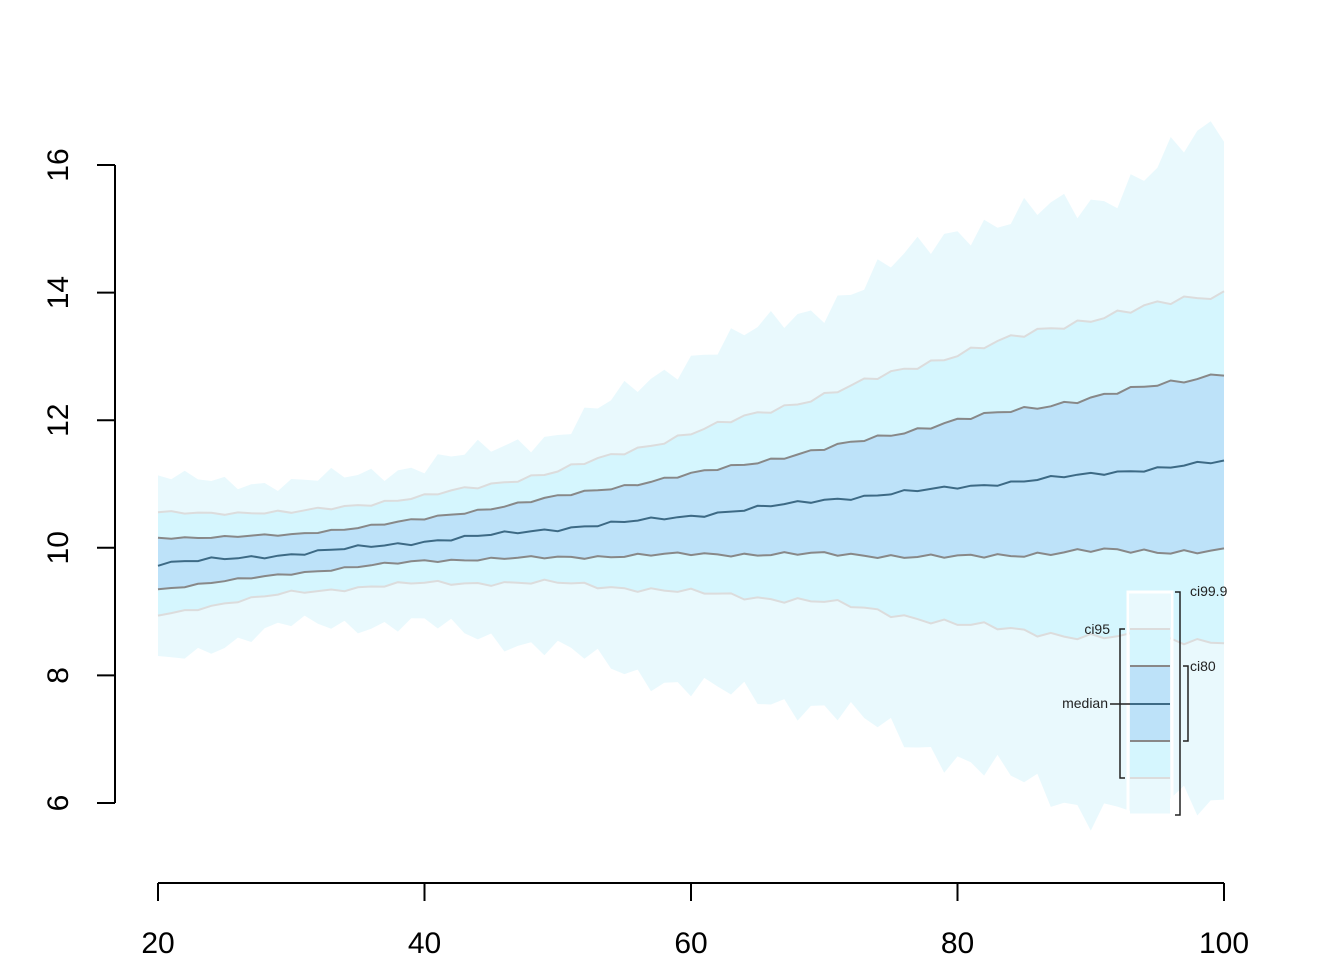 The image size is (1344, 960). Describe the element at coordinates (957, 943) in the screenshot. I see `x-tick-label: 80` at that location.